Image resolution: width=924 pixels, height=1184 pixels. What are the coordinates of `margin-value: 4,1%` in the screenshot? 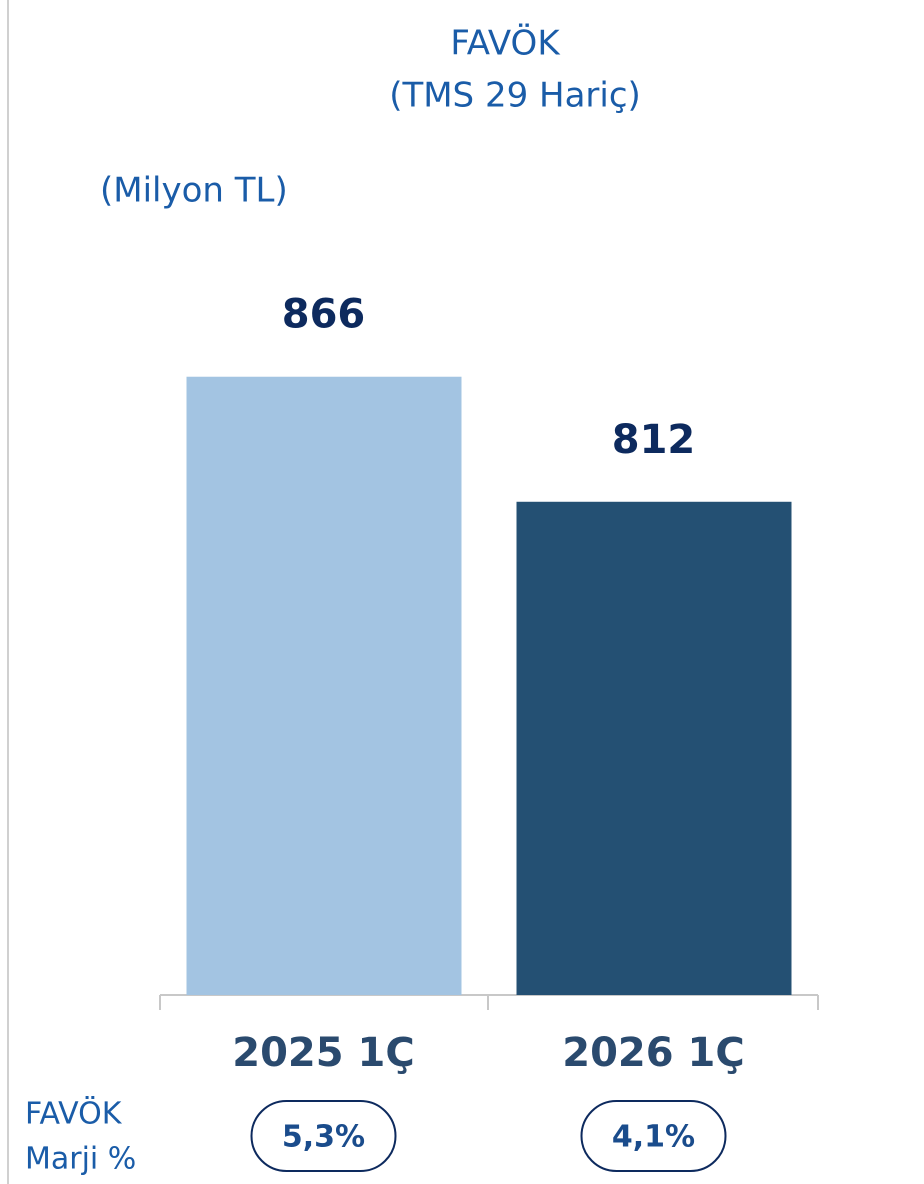 It's located at (653, 1137).